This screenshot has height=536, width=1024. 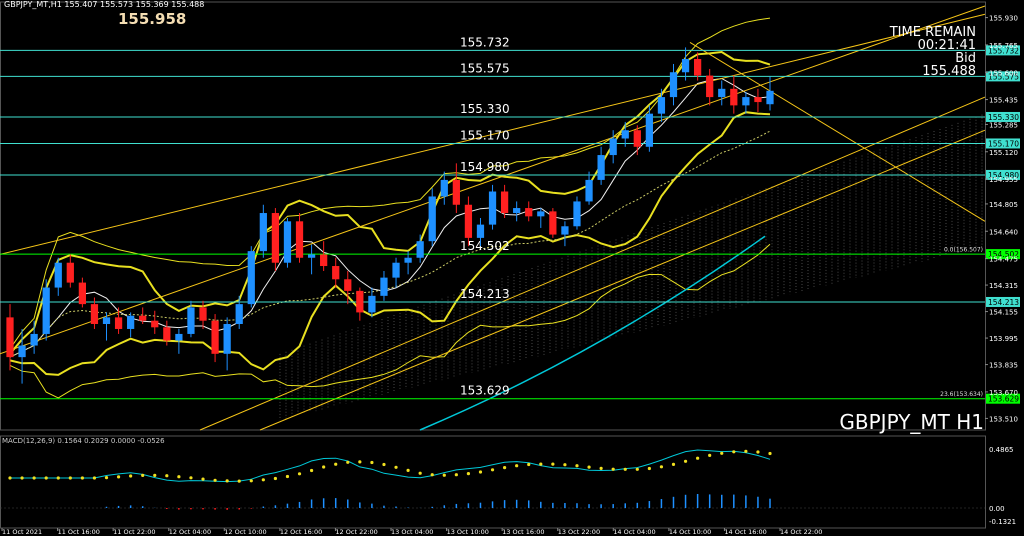 What do you see at coordinates (1003, 313) in the screenshot?
I see `y-tick-label: 154.155` at bounding box center [1003, 313].